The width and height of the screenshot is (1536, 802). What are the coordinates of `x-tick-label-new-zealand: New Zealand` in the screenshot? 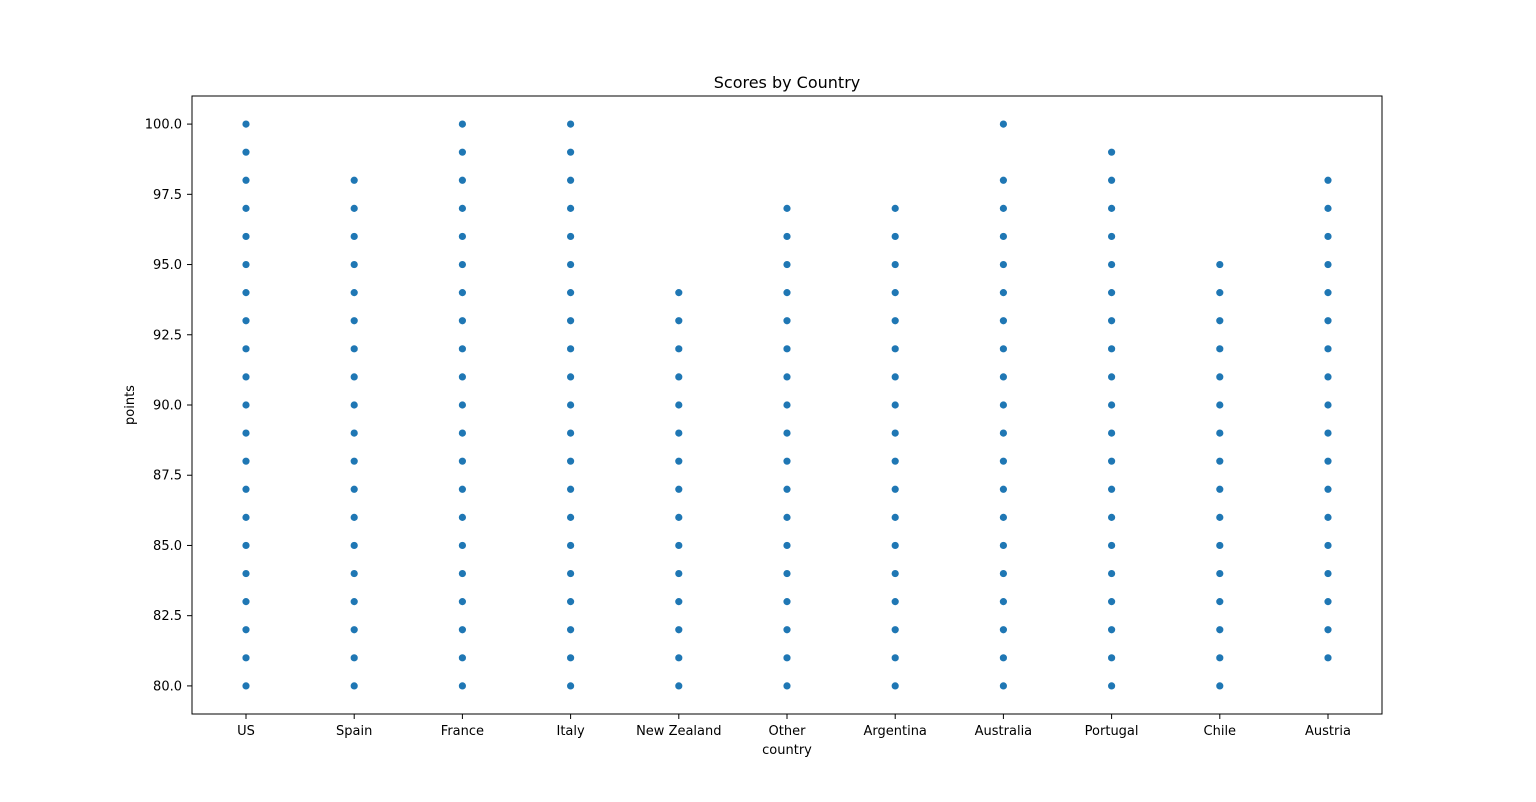 It's located at (678, 731).